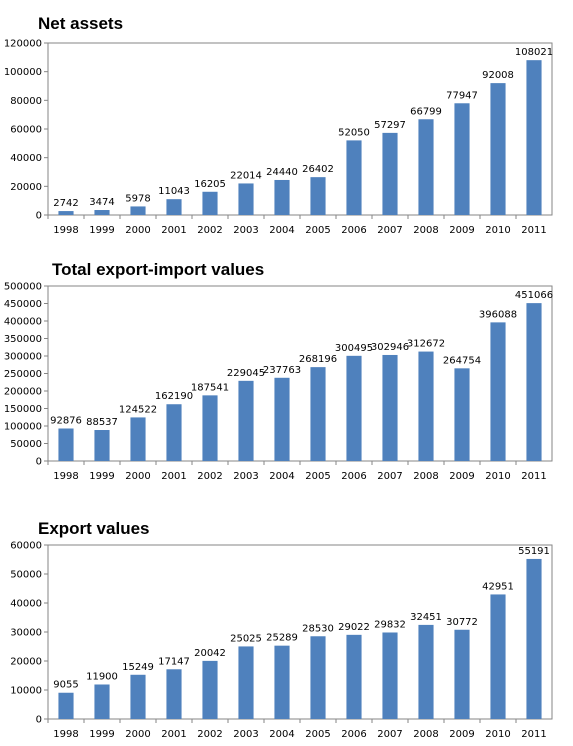 The height and width of the screenshot is (746, 573). Describe the element at coordinates (534, 551) in the screenshot. I see `bar-value-label: 55191` at that location.